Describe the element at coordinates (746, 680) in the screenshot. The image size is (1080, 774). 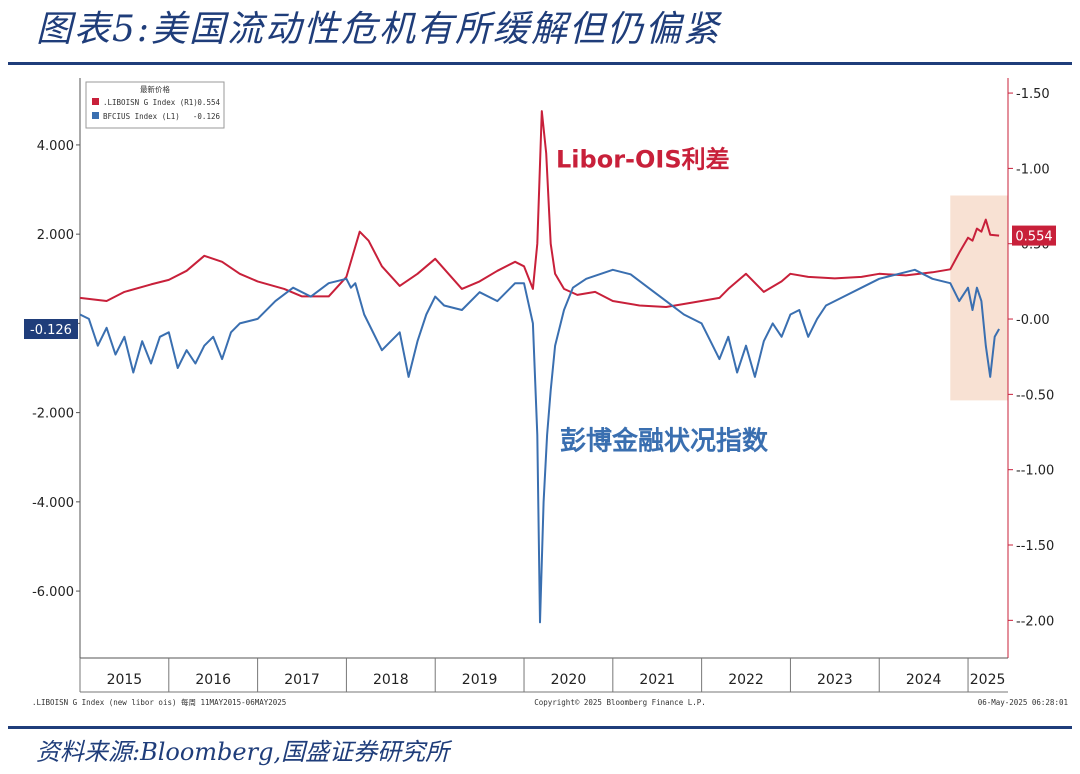
I see `year-label: 2022` at that location.